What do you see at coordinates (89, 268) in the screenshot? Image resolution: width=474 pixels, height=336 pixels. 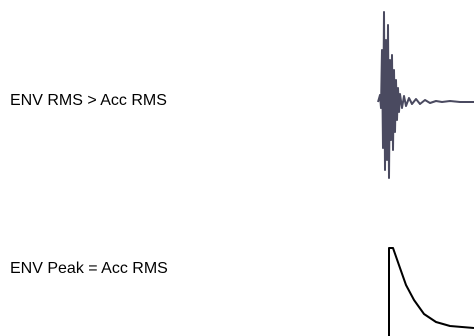 I see `row-label-env-peak: ENV Peak = Acc RMS` at bounding box center [89, 268].